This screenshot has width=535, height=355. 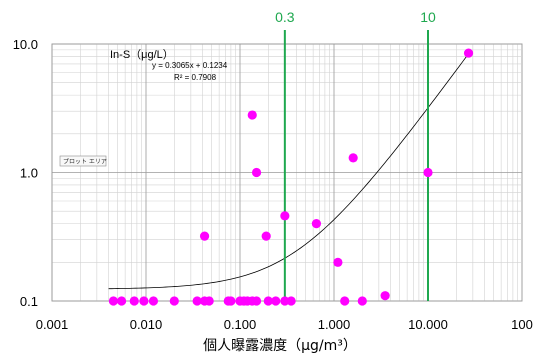 What do you see at coordinates (29, 173) in the screenshot?
I see `y-tick-label: 1.0` at bounding box center [29, 173].